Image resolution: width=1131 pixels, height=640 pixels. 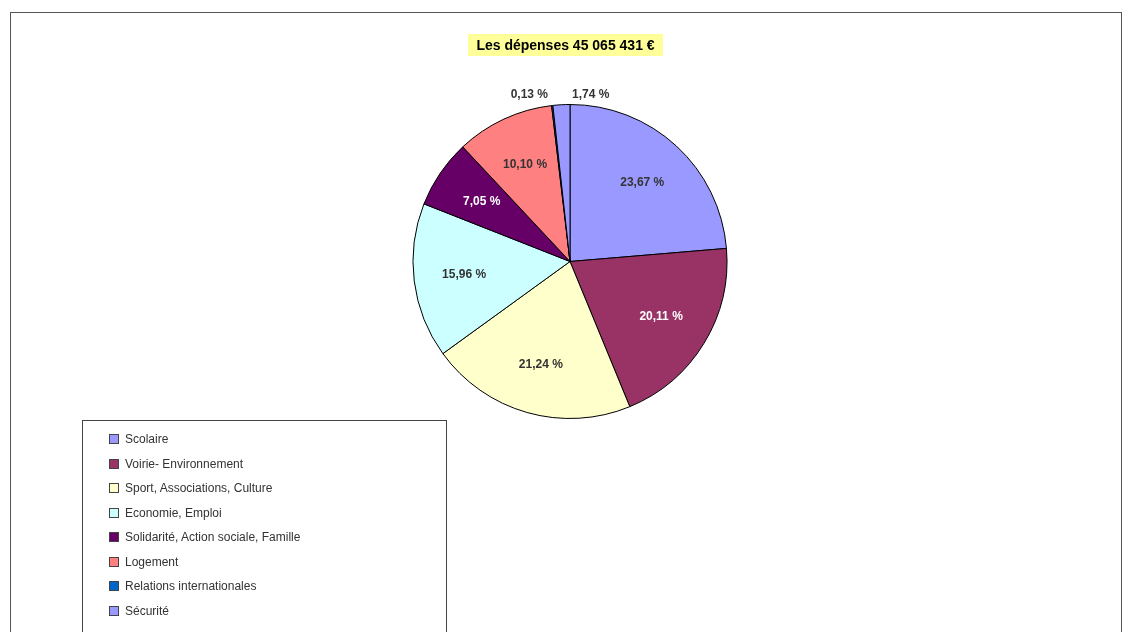 I want to click on data-label: 10,10 %, so click(x=525, y=163).